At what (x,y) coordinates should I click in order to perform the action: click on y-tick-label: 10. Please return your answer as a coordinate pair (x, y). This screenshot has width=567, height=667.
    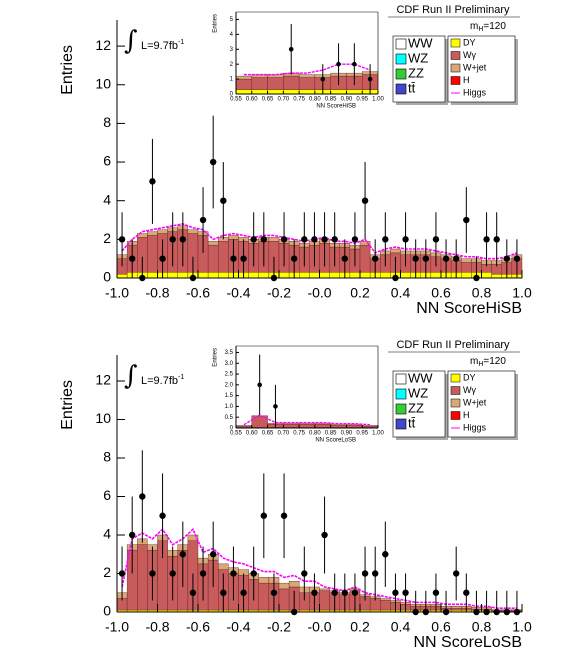
    Looking at the image, I should click on (103, 418).